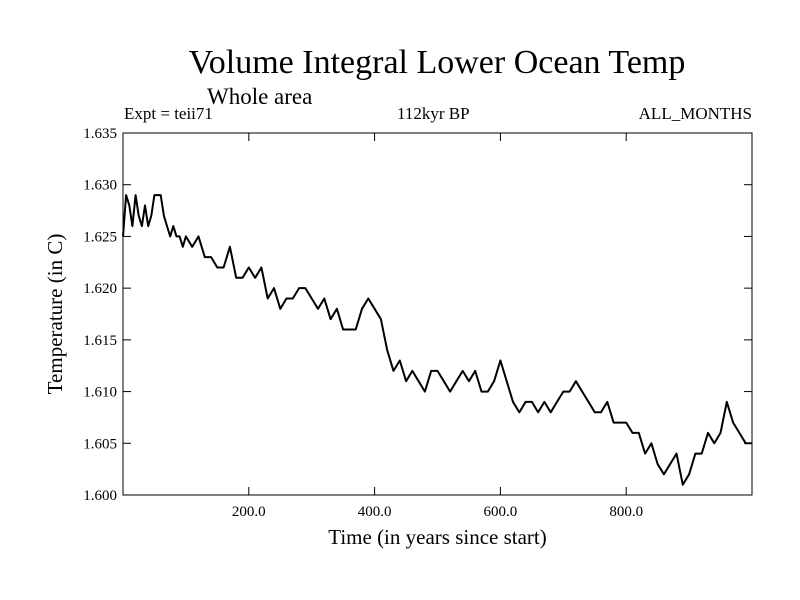 This screenshot has width=800, height=600. I want to click on period-label: 112kyr BP, so click(433, 113).